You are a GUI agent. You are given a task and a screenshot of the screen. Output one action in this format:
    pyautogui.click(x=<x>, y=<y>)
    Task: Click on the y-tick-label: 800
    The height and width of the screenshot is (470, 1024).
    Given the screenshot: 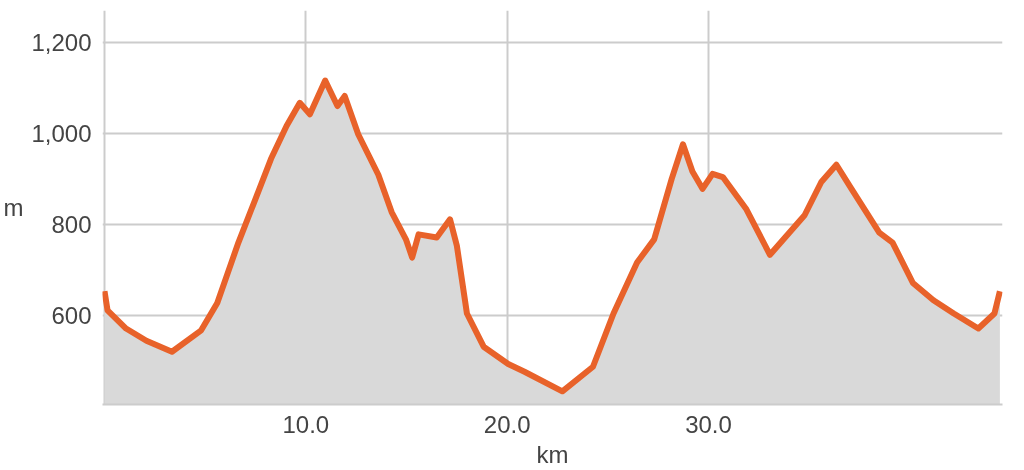 What is the action you would take?
    pyautogui.click(x=71, y=224)
    